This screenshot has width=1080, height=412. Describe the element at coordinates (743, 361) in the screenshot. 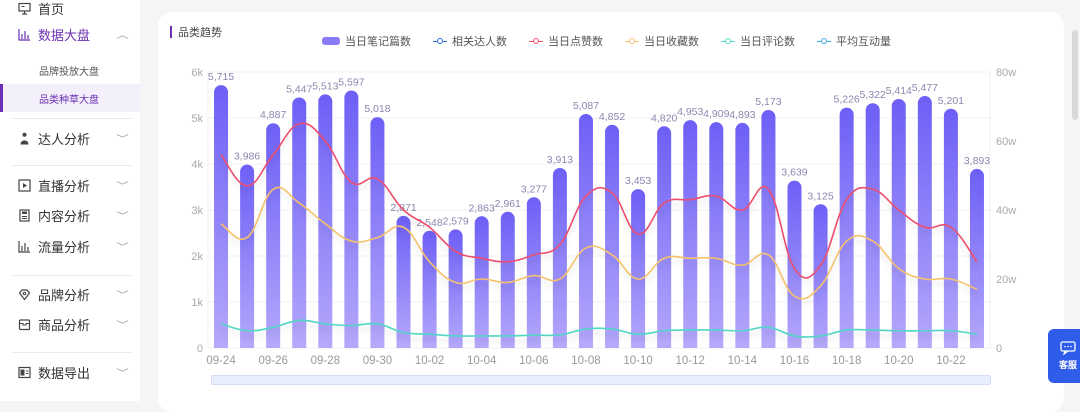

I see `svg-text: 10-14` at that location.